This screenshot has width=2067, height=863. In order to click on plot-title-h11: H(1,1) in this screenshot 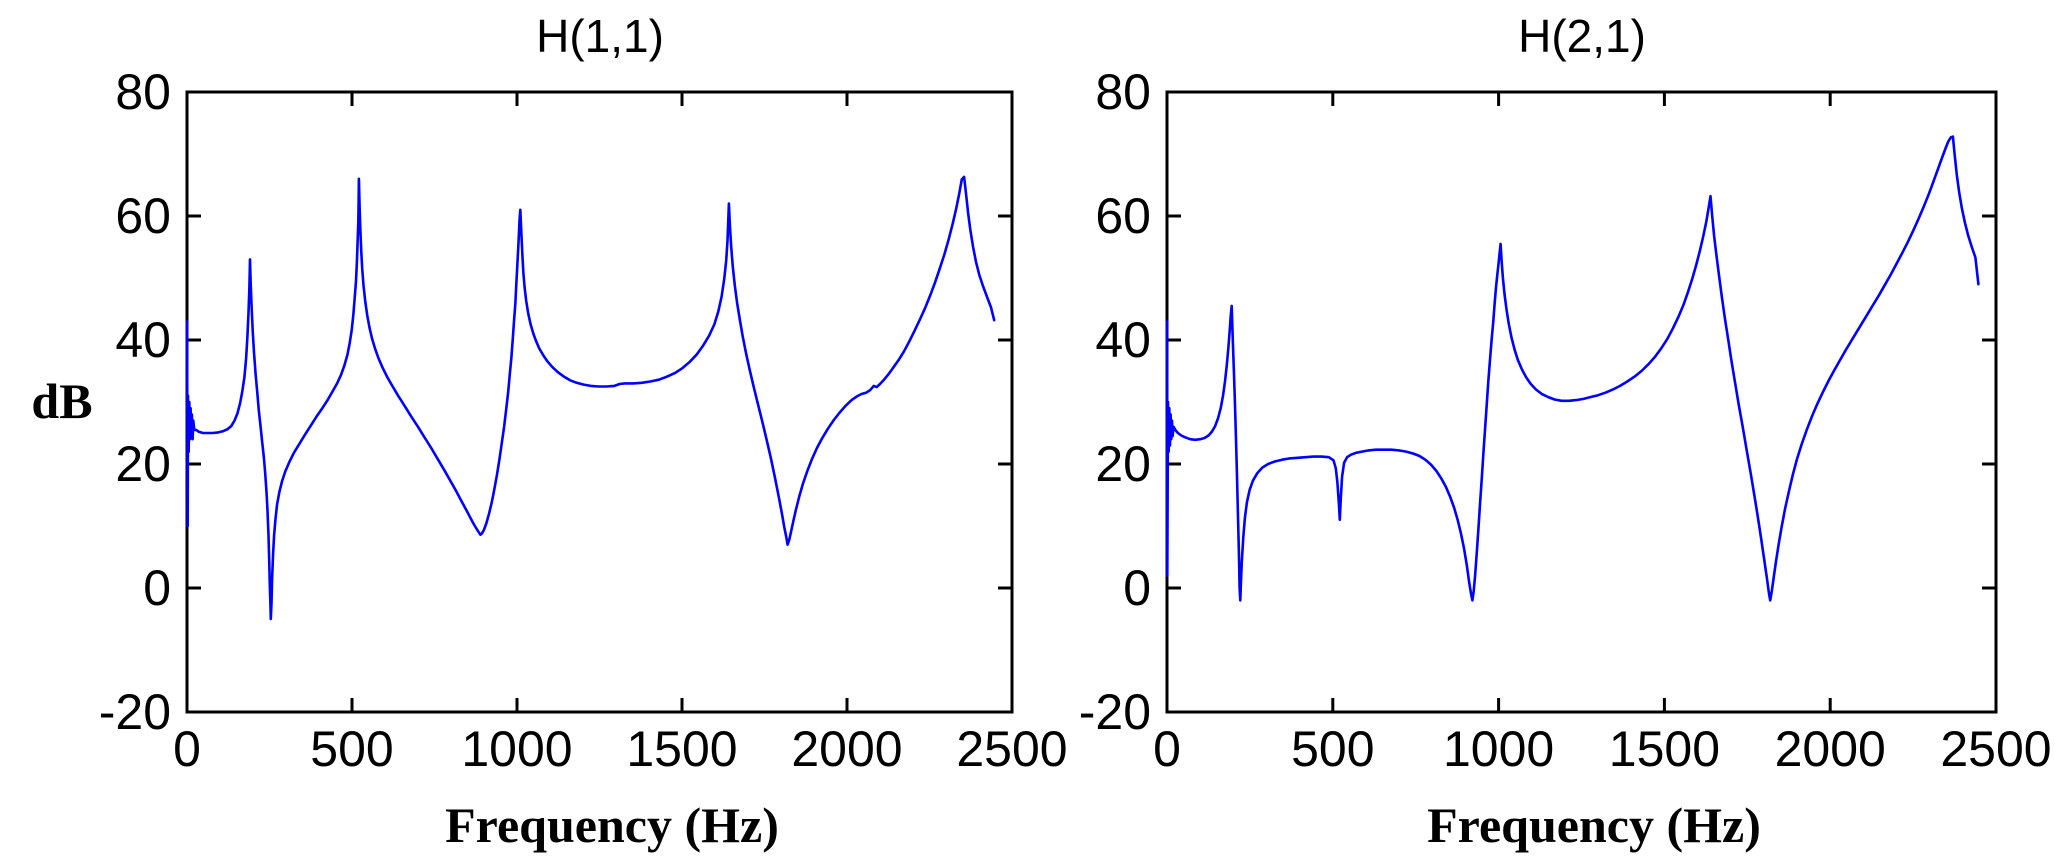, I will do `click(600, 36)`.